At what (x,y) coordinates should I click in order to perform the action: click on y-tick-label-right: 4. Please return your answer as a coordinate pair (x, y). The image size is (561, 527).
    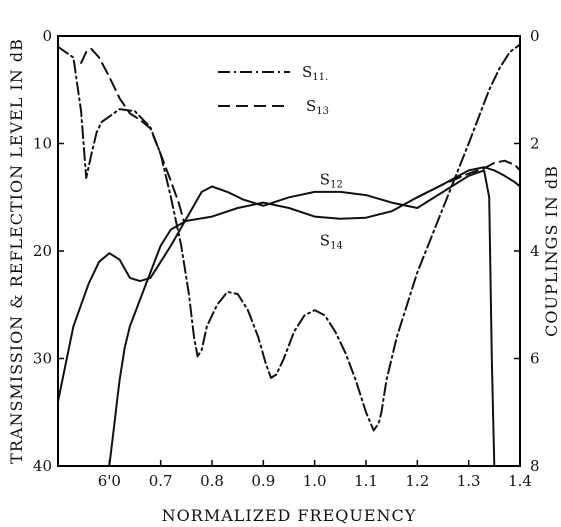
    Looking at the image, I should click on (535, 251).